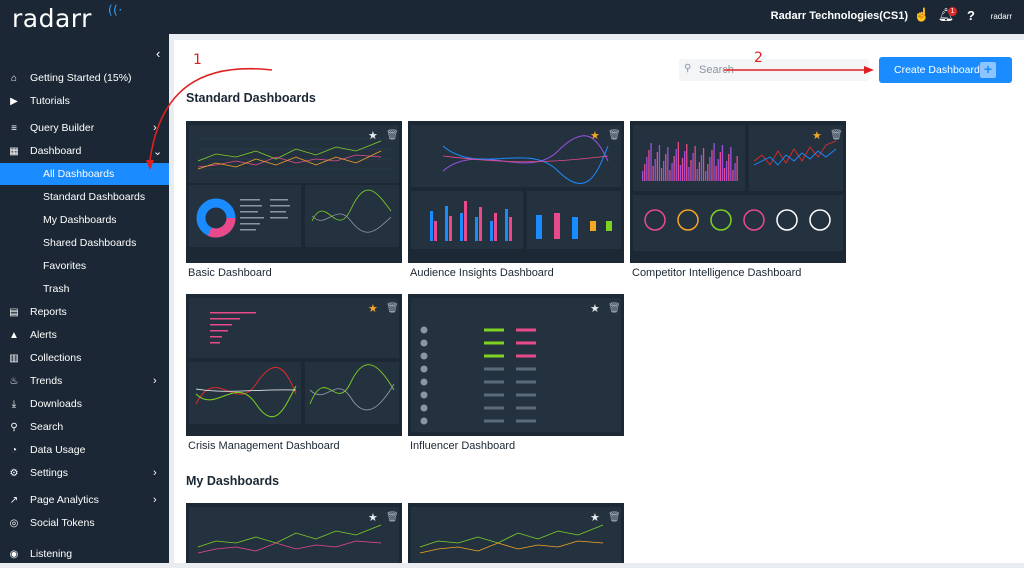 This screenshot has height=568, width=1024. I want to click on card-crisis-management-dashboard: ★ 🗑︎, so click(294, 365).